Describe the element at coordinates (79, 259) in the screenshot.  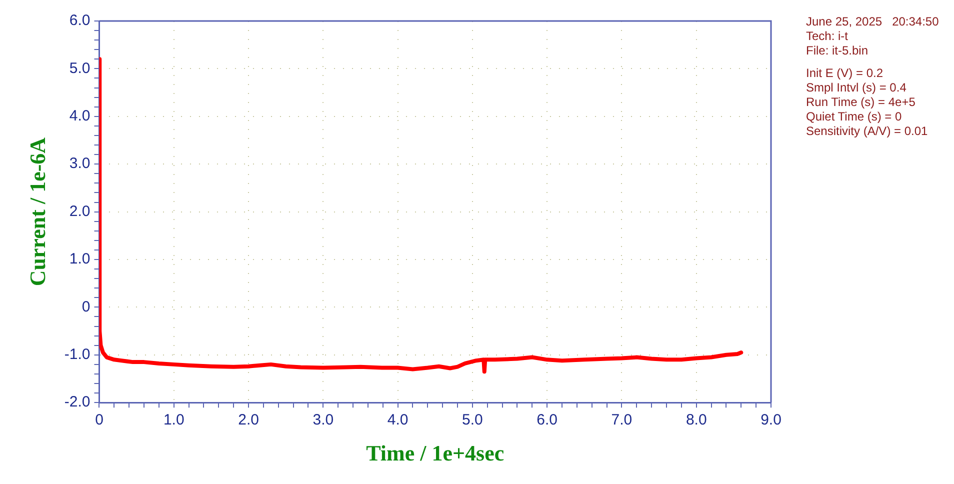
I see `y-tick-label: 1.0` at that location.